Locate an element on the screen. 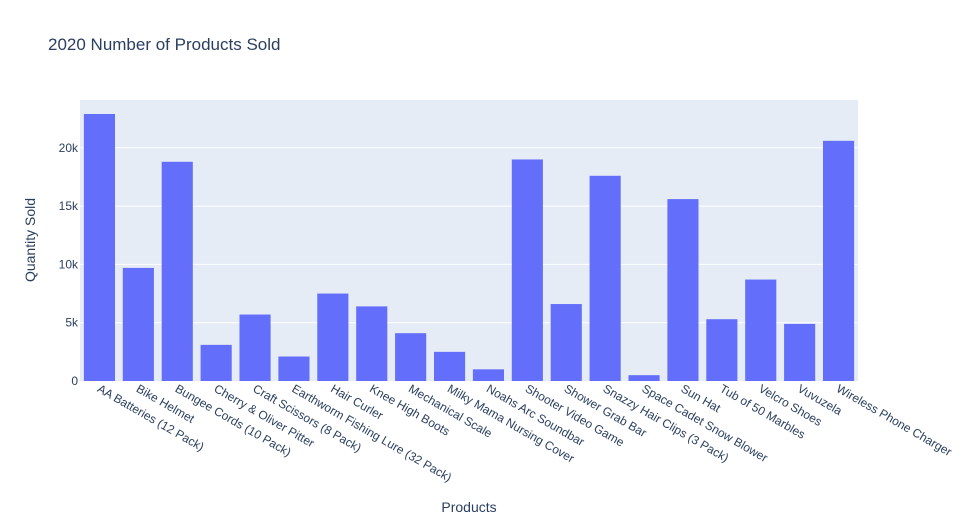 The height and width of the screenshot is (530, 966). x-axis-title: Products is located at coordinates (468, 507).